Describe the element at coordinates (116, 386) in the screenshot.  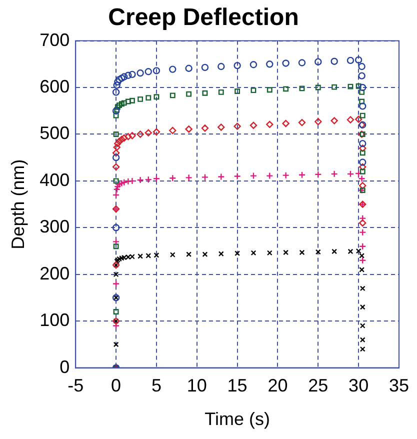
I see `x-tick-label: 0` at that location.